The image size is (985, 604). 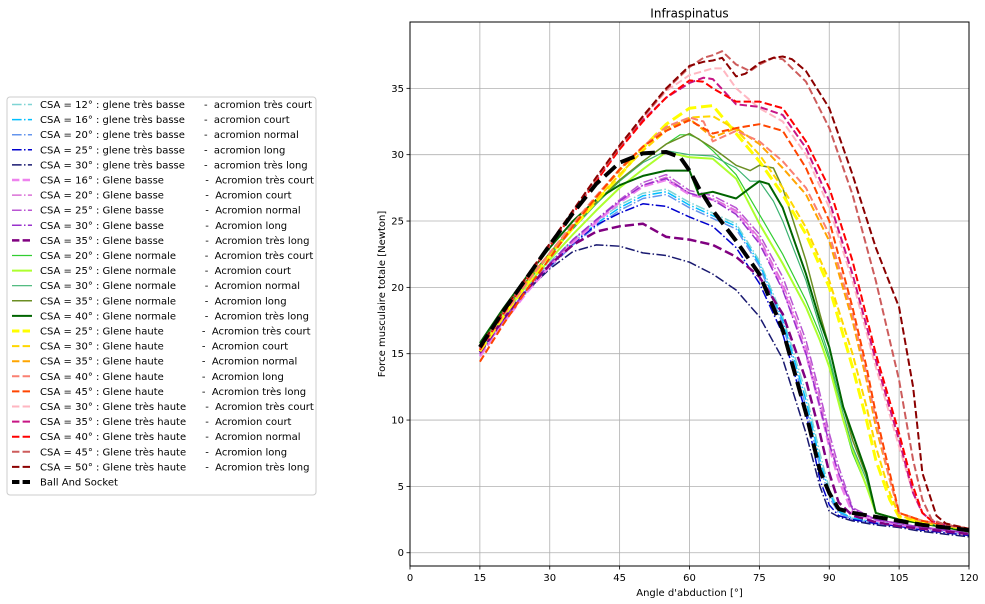 What do you see at coordinates (397, 89) in the screenshot?
I see `y-tick-label-7: 35` at bounding box center [397, 89].